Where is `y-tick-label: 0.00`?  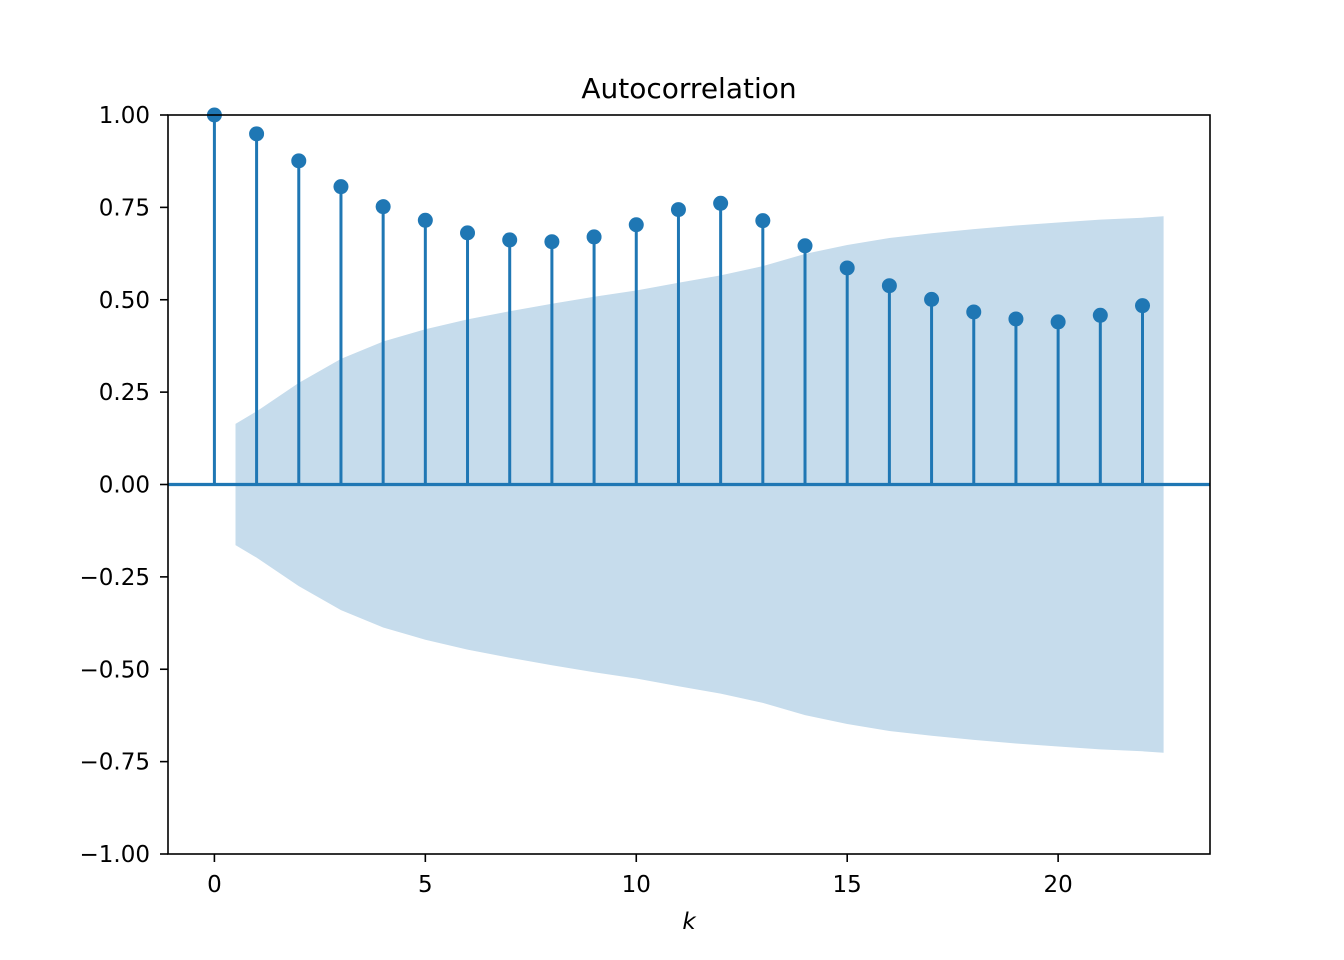
y-tick-label: 0.00 is located at coordinates (124, 486).